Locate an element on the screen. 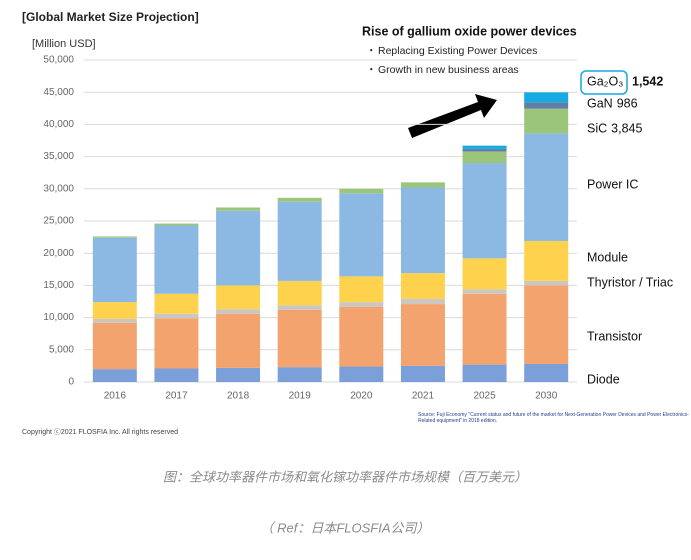 The image size is (691, 560). legend-label: Transistor is located at coordinates (614, 336).